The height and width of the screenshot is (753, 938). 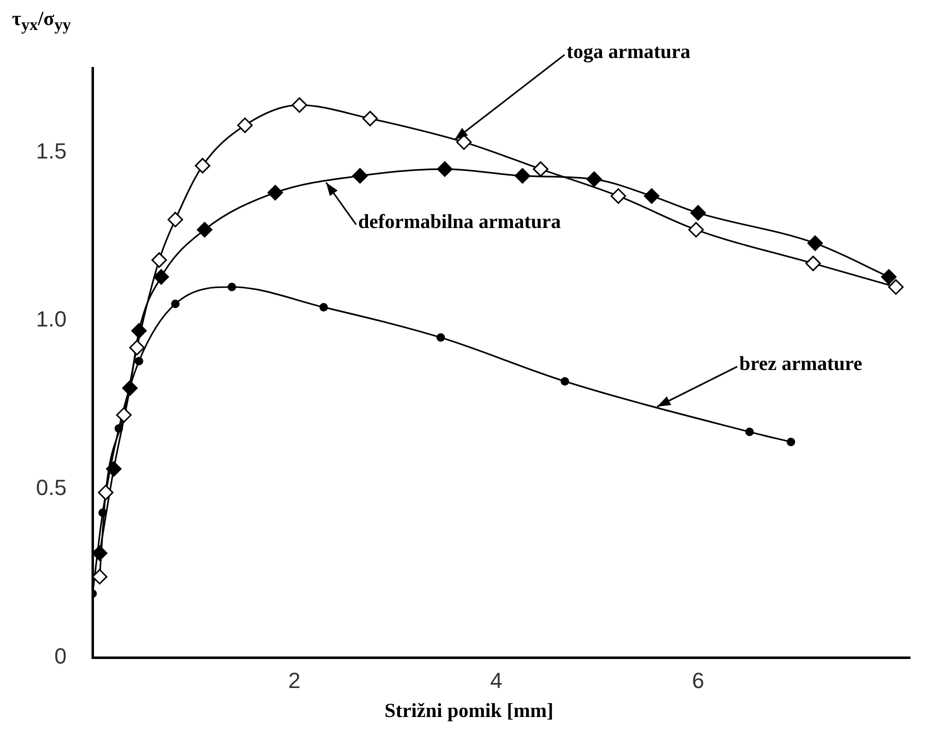 What do you see at coordinates (469, 711) in the screenshot?
I see `x-axis-title: Strižni pomik [mm]` at bounding box center [469, 711].